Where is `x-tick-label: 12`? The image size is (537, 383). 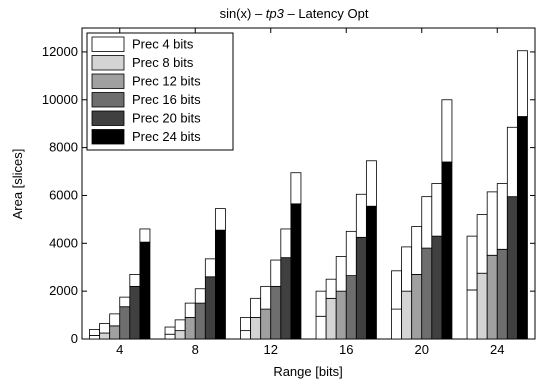 x-tick-label: 12 is located at coordinates (271, 349).